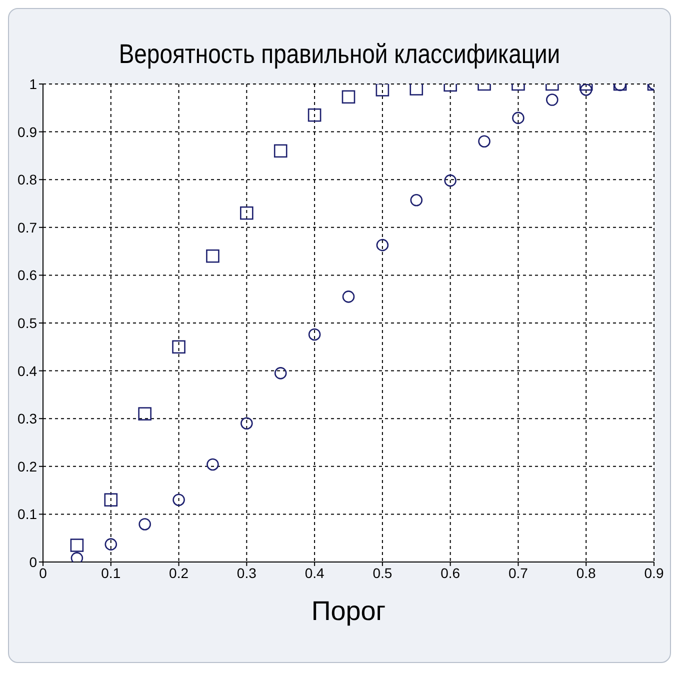  I want to click on y-tick-label: 1, so click(33, 84).